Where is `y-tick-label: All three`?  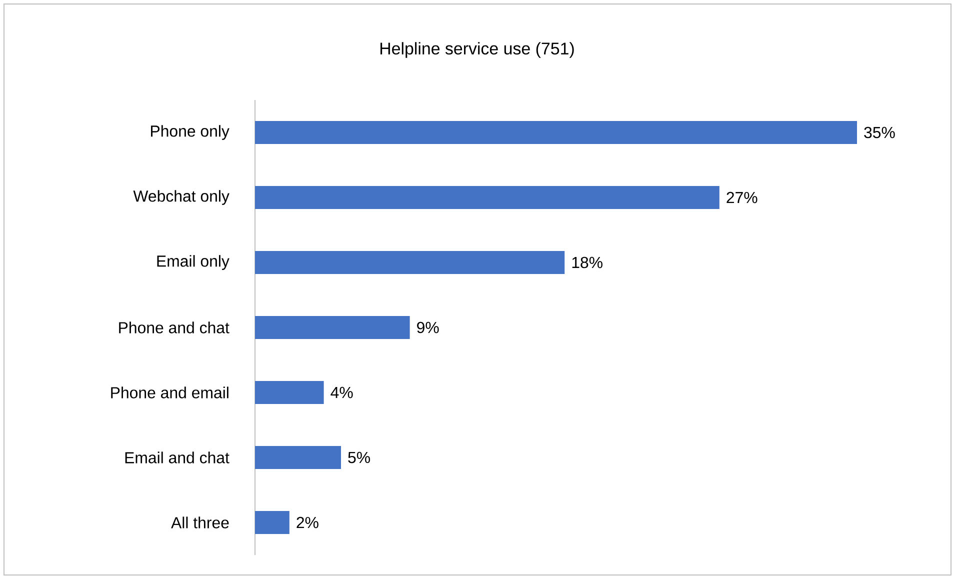 y-tick-label: All three is located at coordinates (200, 522).